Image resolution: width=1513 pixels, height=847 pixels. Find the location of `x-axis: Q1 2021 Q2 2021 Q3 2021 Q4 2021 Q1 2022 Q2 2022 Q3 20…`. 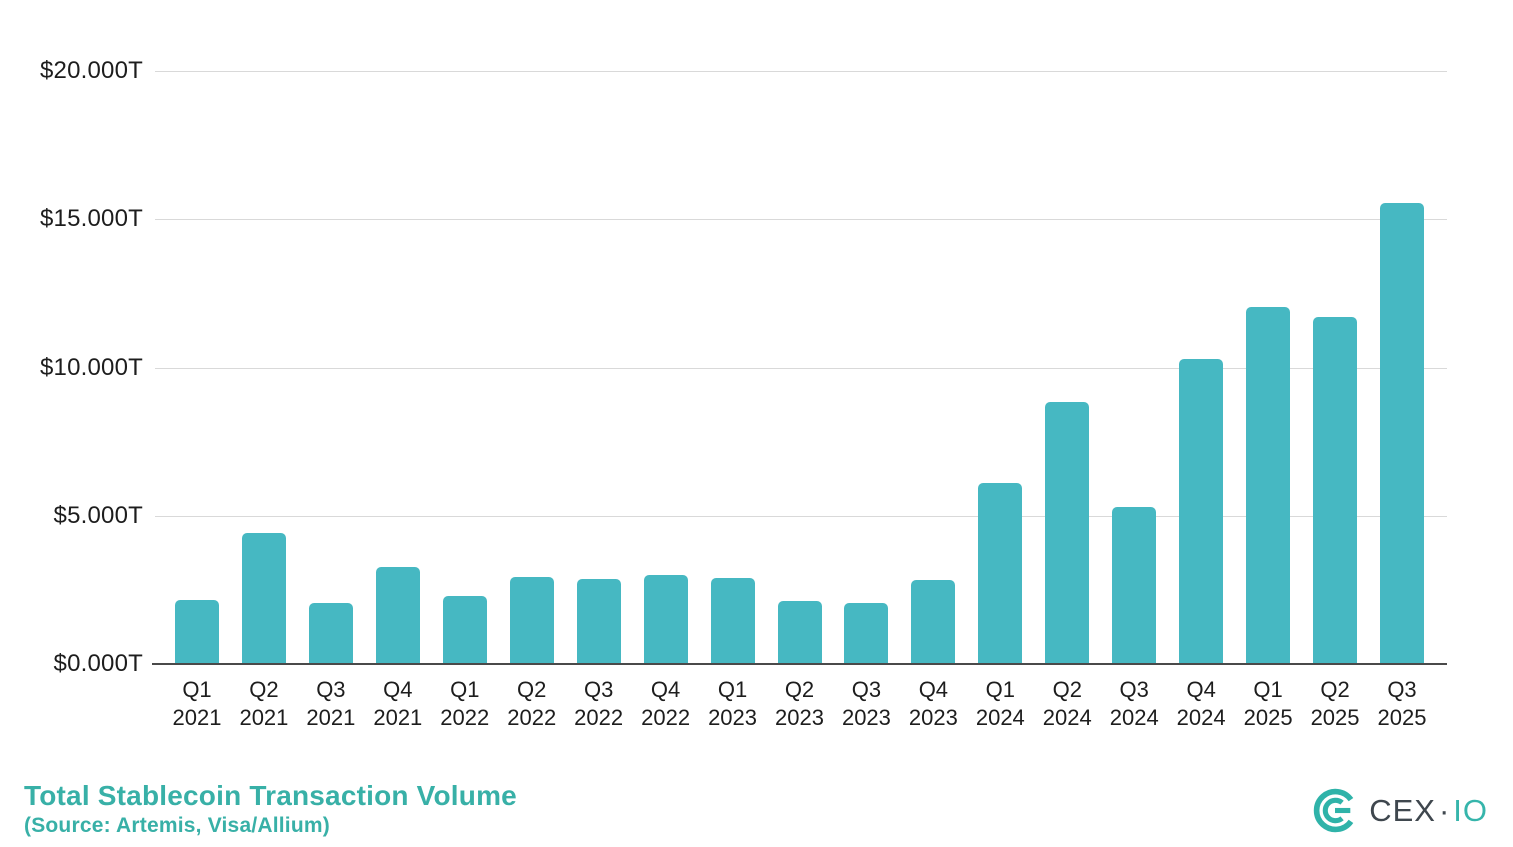

x-axis: Q1 2021 Q2 2021 Q3 2021 Q4 2021 Q1 2022 Q2 2022 Q3 20… is located at coordinates (801, 707).